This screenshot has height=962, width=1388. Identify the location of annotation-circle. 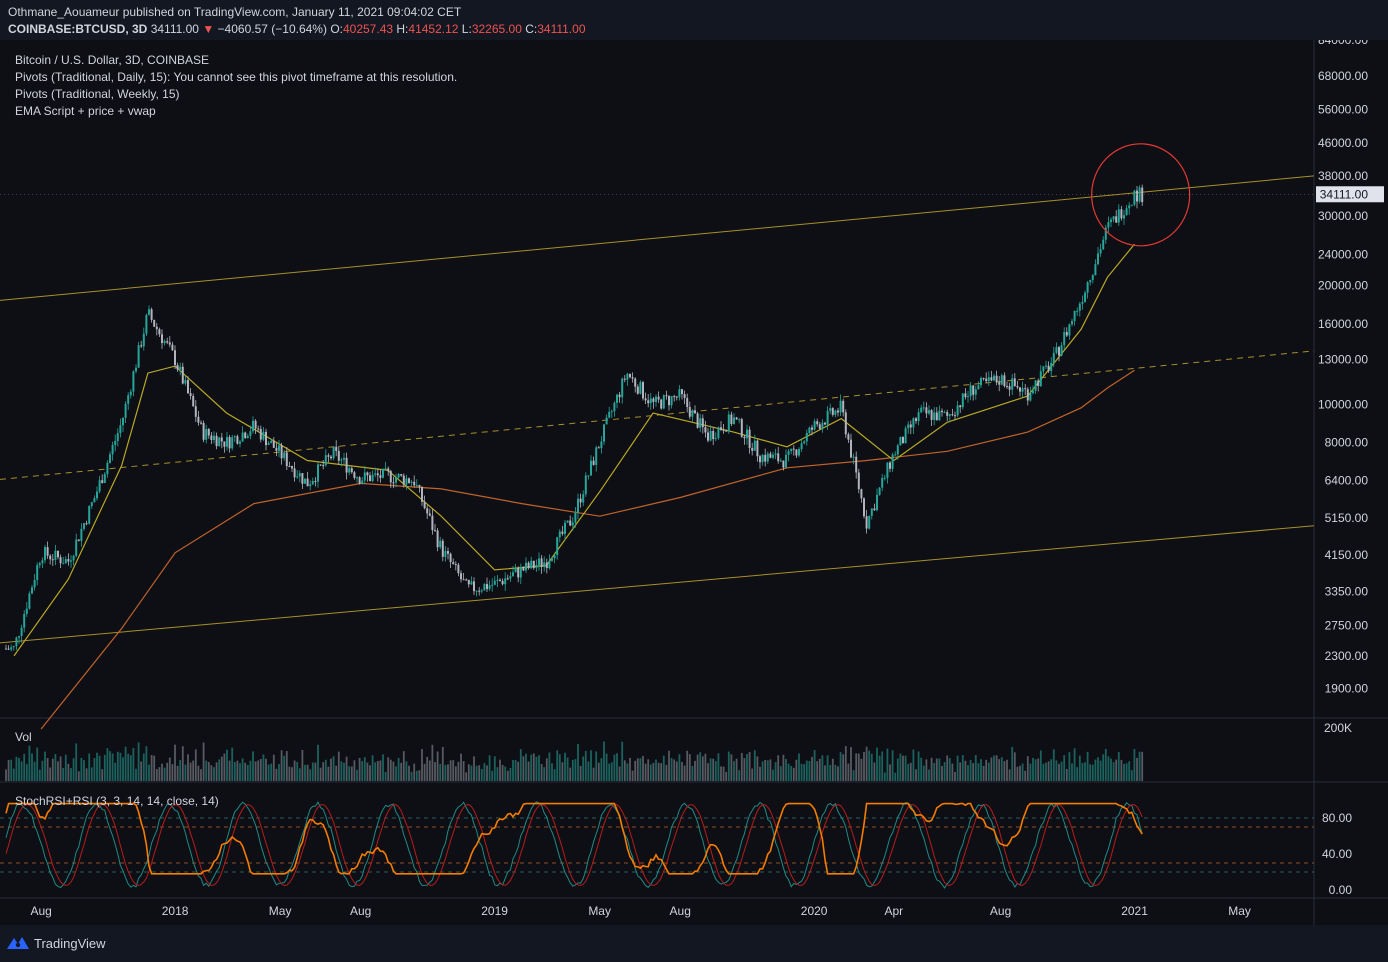
(1141, 195).